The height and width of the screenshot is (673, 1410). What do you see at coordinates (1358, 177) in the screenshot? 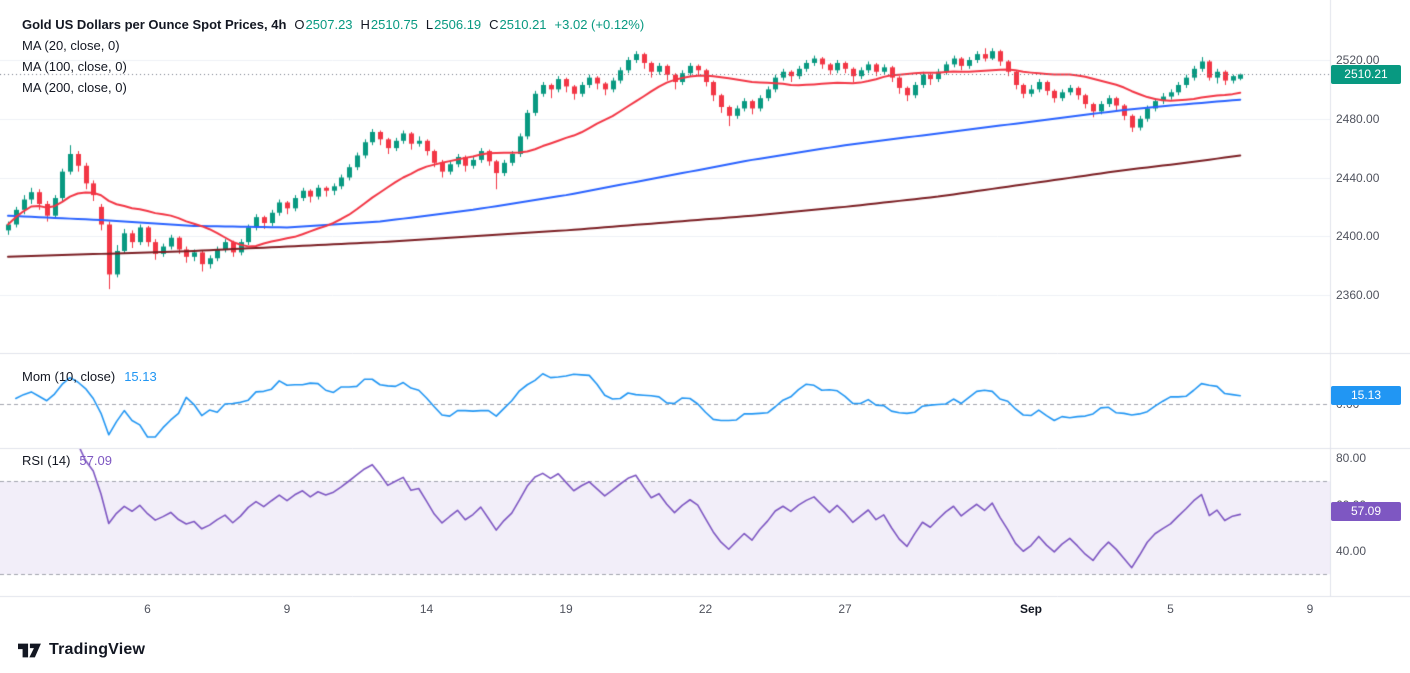
I see `price-axis-label: 2440.00` at bounding box center [1358, 177].